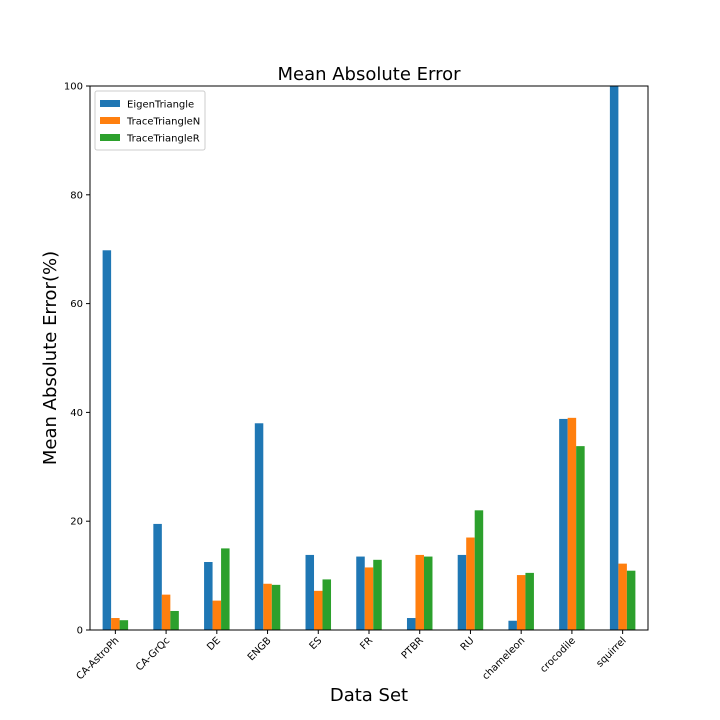 The height and width of the screenshot is (720, 720). What do you see at coordinates (419, 592) in the screenshot?
I see `bar-TraceTriangleN-PTBR` at bounding box center [419, 592].